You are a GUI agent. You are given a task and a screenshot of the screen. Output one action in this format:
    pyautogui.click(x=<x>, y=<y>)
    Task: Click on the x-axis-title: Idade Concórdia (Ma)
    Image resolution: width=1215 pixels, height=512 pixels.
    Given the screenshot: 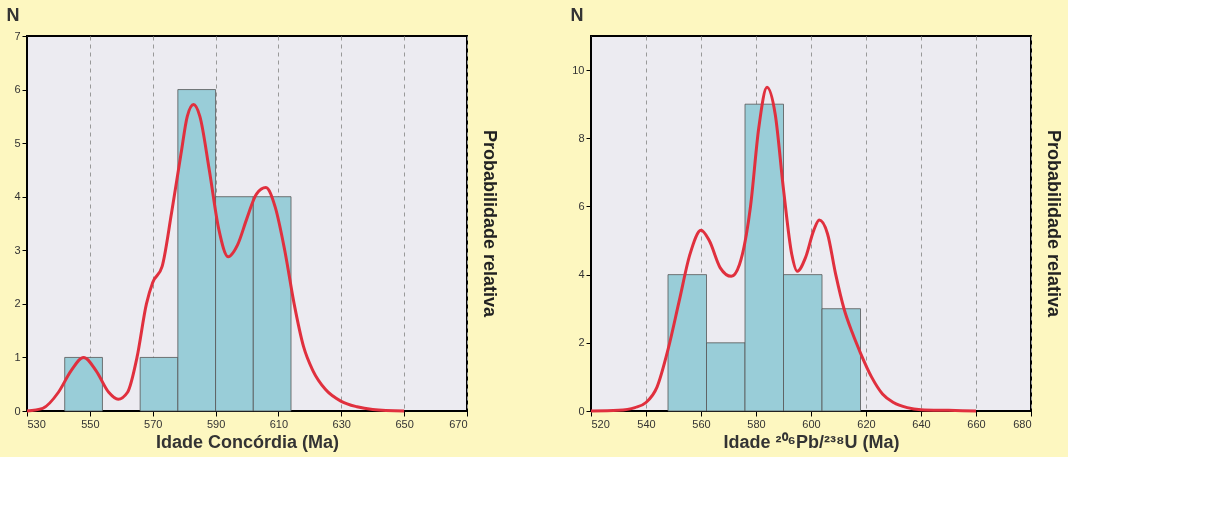 What is the action you would take?
    pyautogui.click(x=247, y=441)
    